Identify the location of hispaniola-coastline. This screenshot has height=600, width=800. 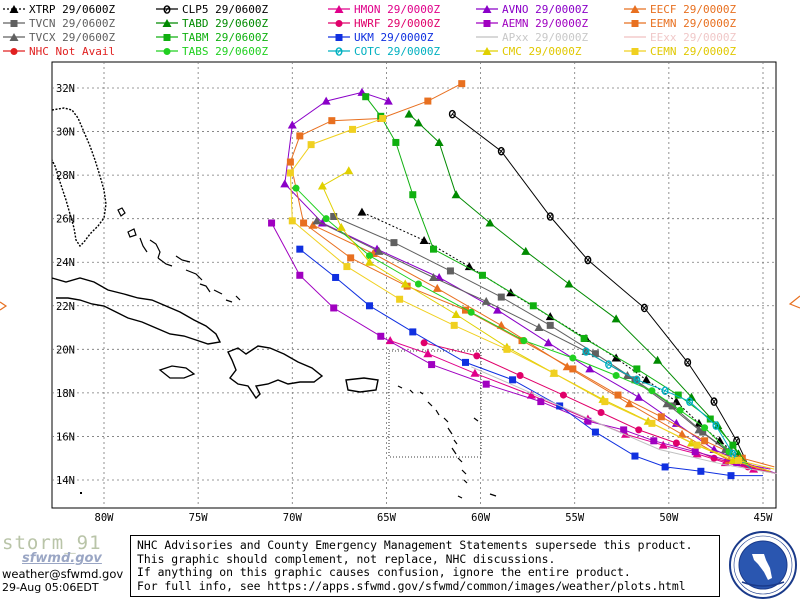
(275, 372).